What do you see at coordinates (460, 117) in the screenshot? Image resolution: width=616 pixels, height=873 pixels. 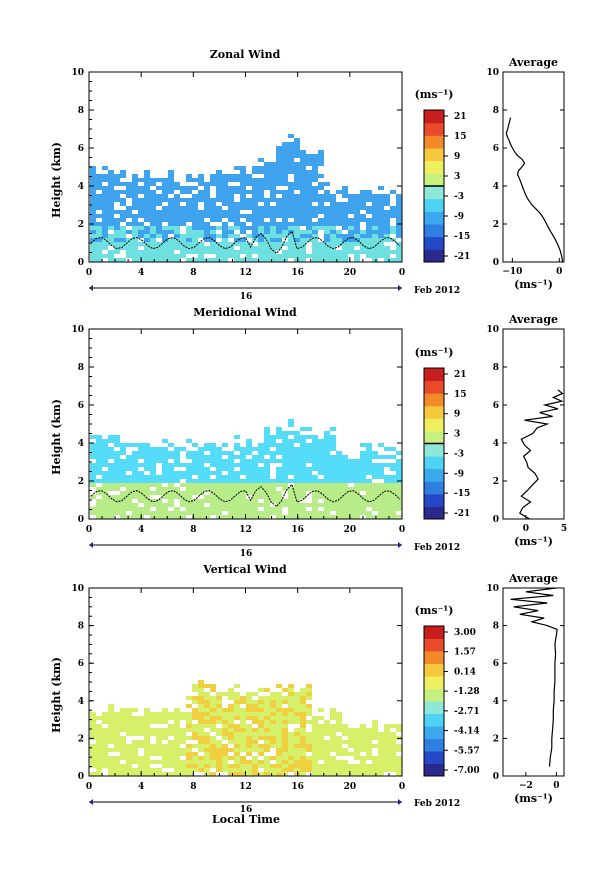 I see `colorbar-label: 21` at bounding box center [460, 117].